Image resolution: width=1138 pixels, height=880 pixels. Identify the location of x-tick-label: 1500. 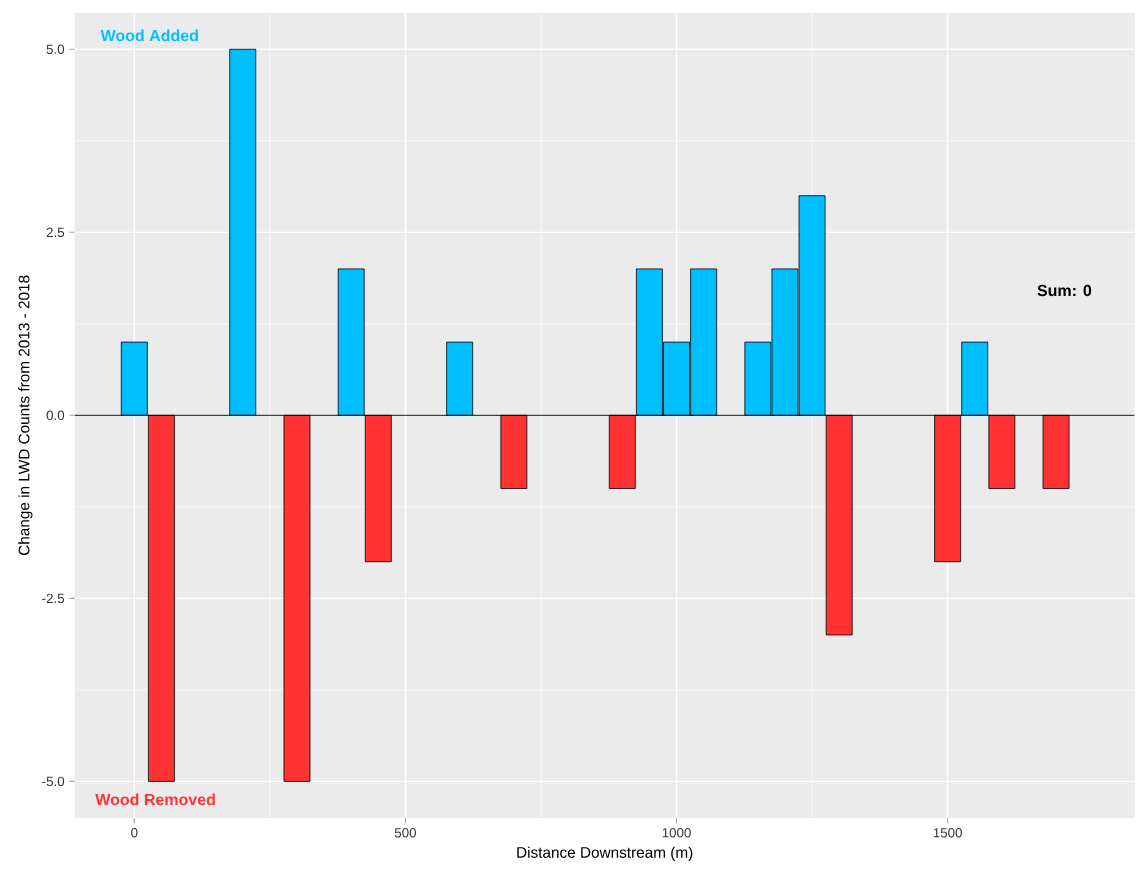
(947, 833).